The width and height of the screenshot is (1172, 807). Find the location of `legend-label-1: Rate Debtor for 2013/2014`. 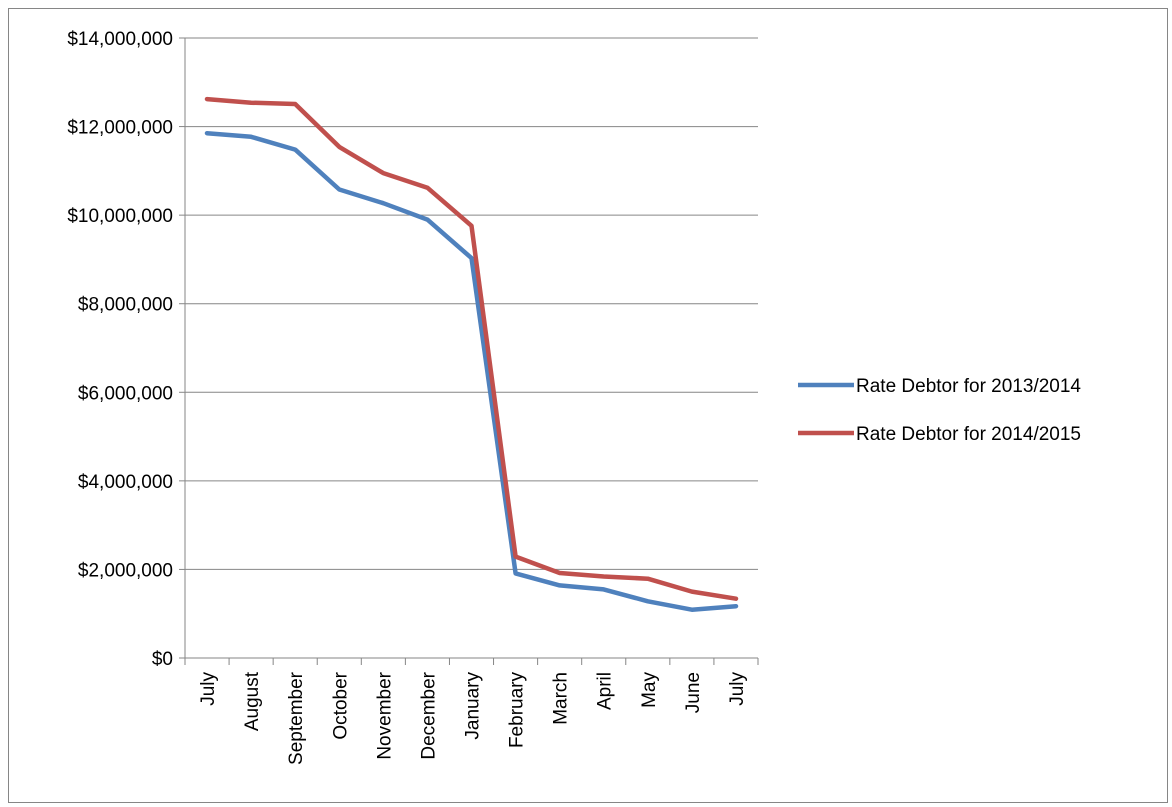

legend-label-1: Rate Debtor for 2013/2014 is located at coordinates (968, 386).